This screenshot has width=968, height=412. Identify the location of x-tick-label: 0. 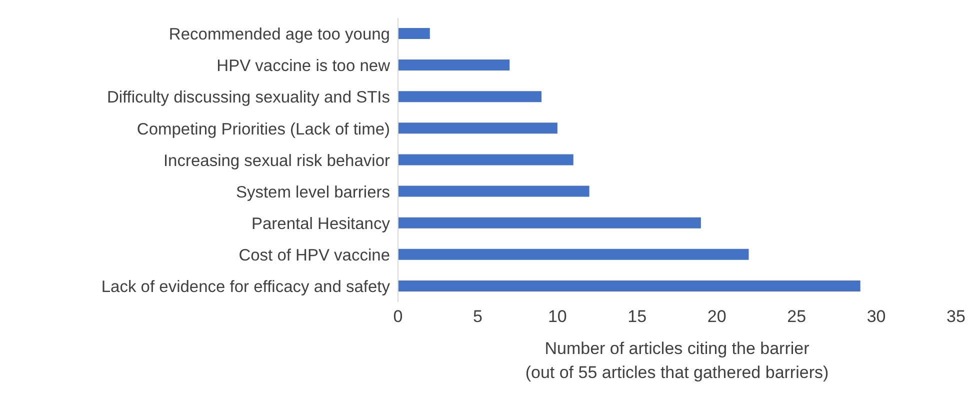
(398, 316).